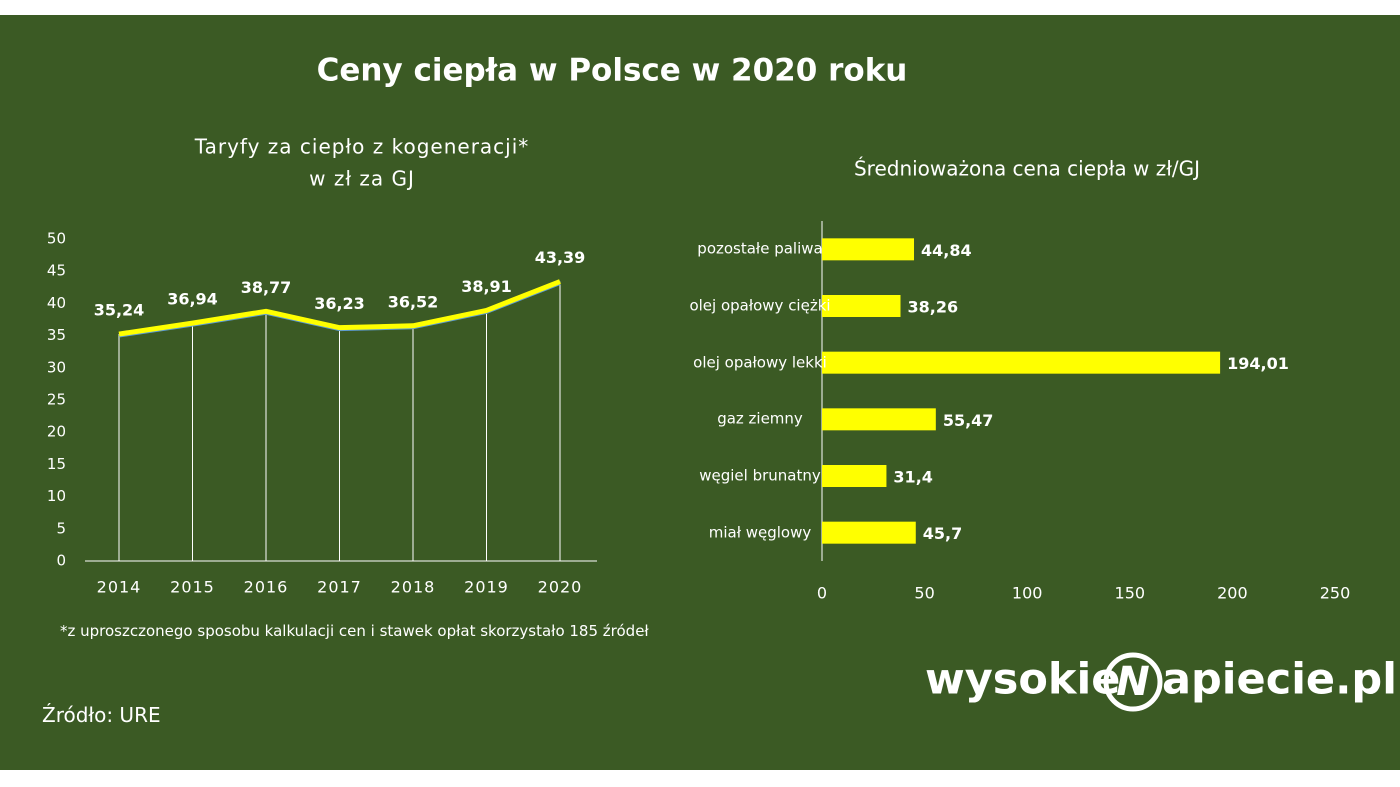 The image size is (1400, 787). Describe the element at coordinates (924, 593) in the screenshot. I see `x-tick-label: 50` at that location.